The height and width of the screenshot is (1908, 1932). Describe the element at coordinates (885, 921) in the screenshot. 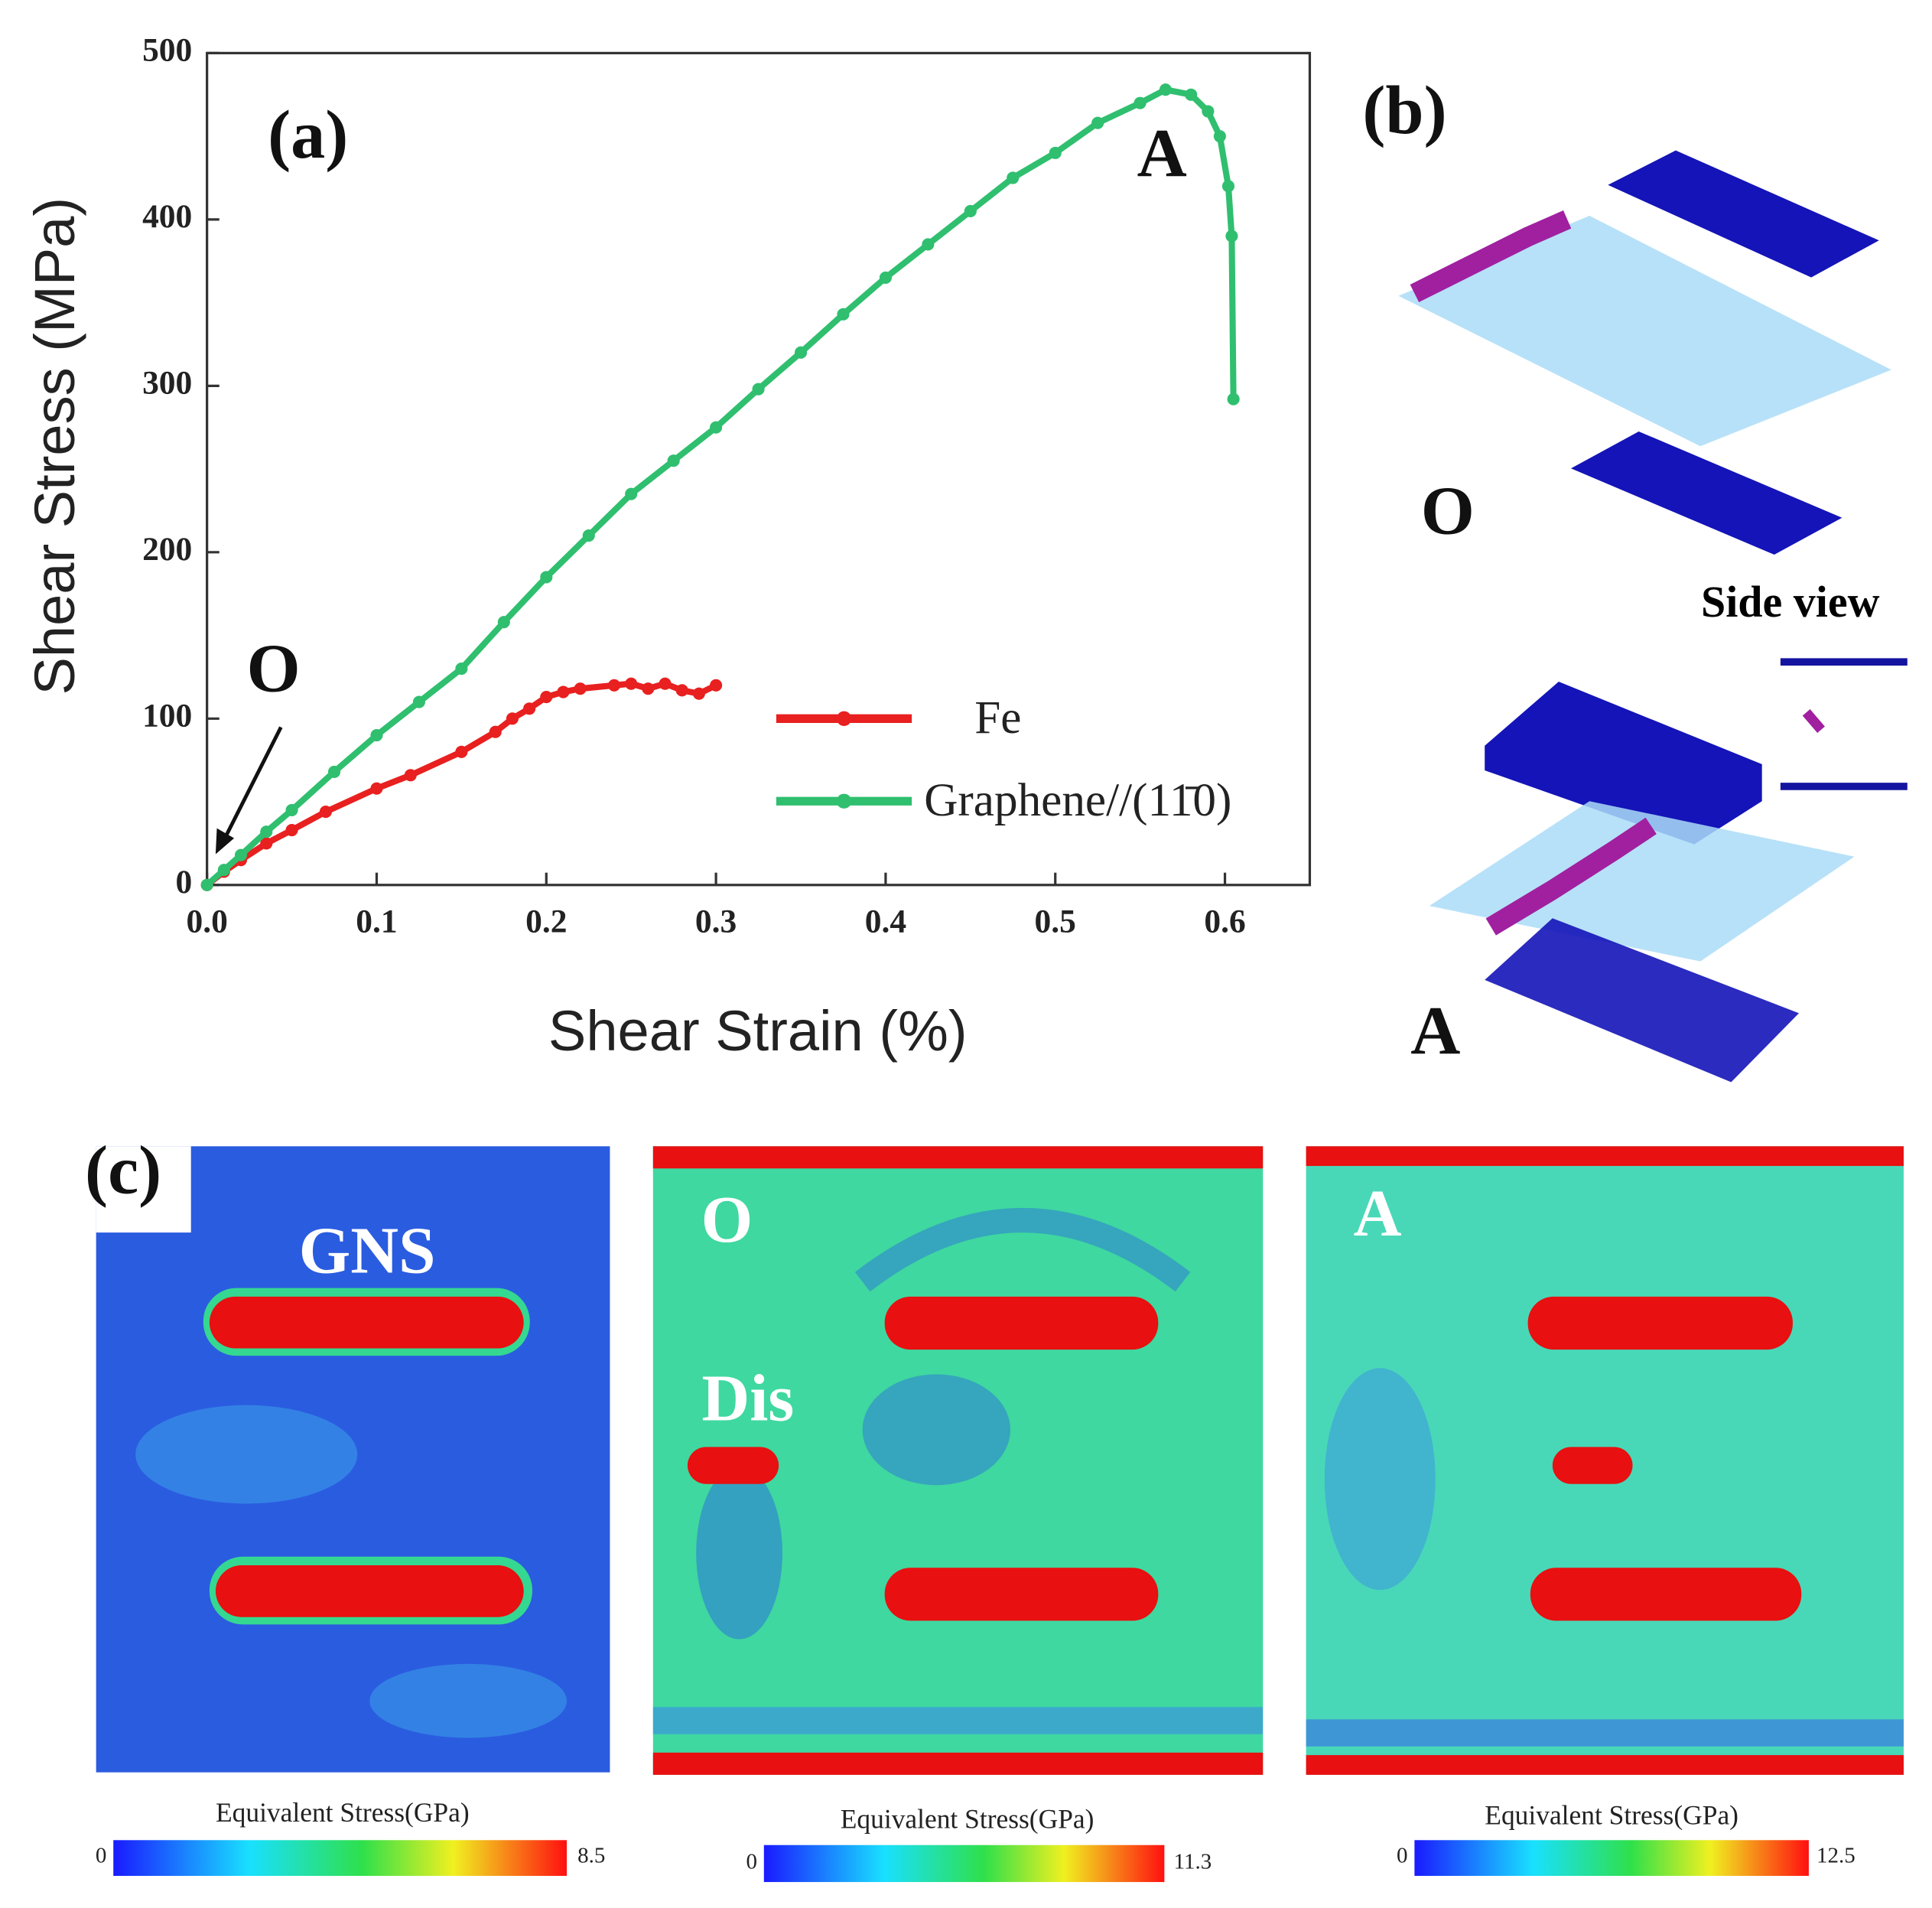

I see `x-tick-label: 0.4` at that location.